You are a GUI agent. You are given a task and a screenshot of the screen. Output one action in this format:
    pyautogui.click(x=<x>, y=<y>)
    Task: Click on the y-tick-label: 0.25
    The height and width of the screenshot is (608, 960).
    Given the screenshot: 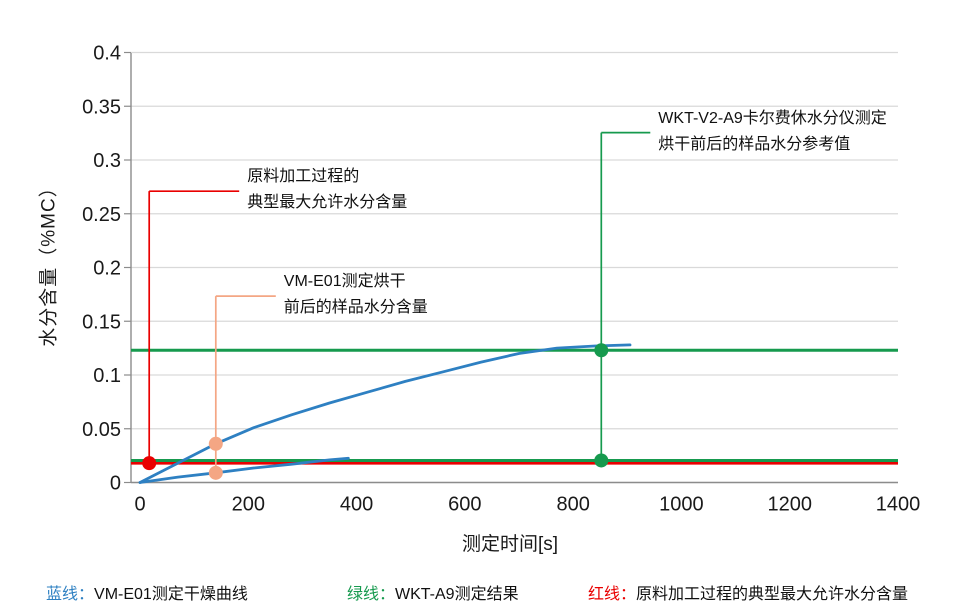 What is the action you would take?
    pyautogui.click(x=101, y=215)
    